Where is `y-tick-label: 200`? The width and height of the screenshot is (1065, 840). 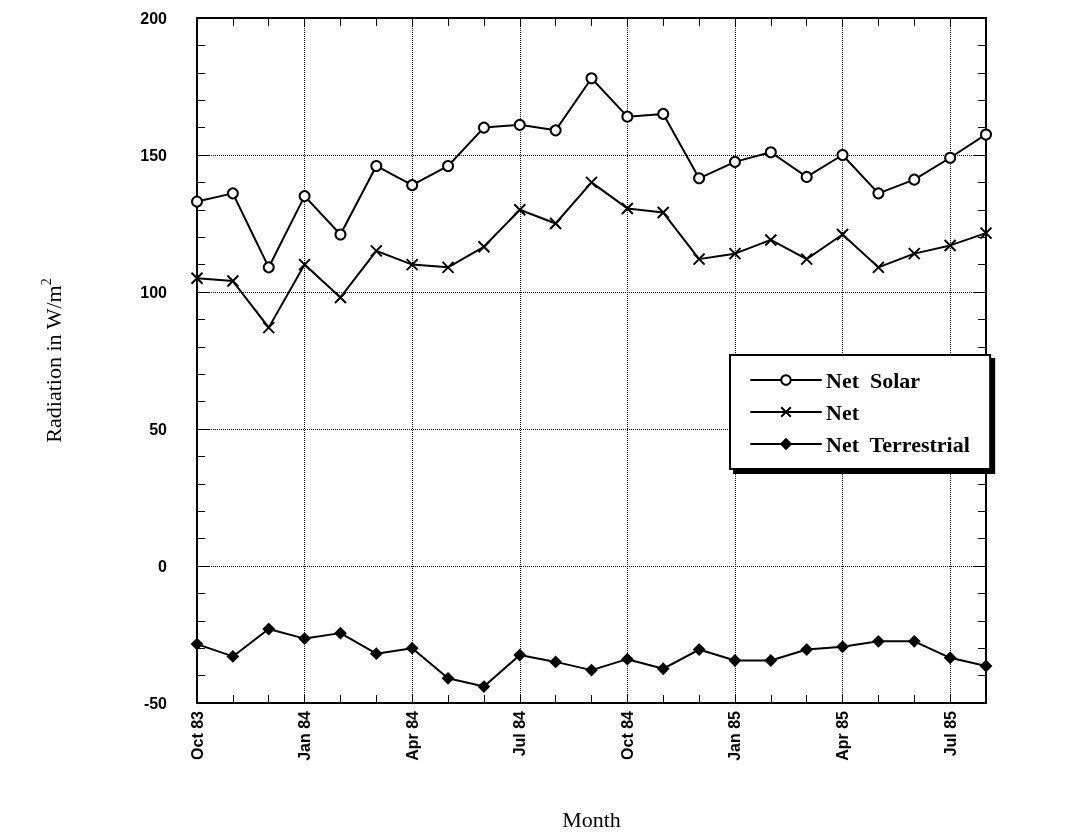
y-tick-label: 200 is located at coordinates (154, 18).